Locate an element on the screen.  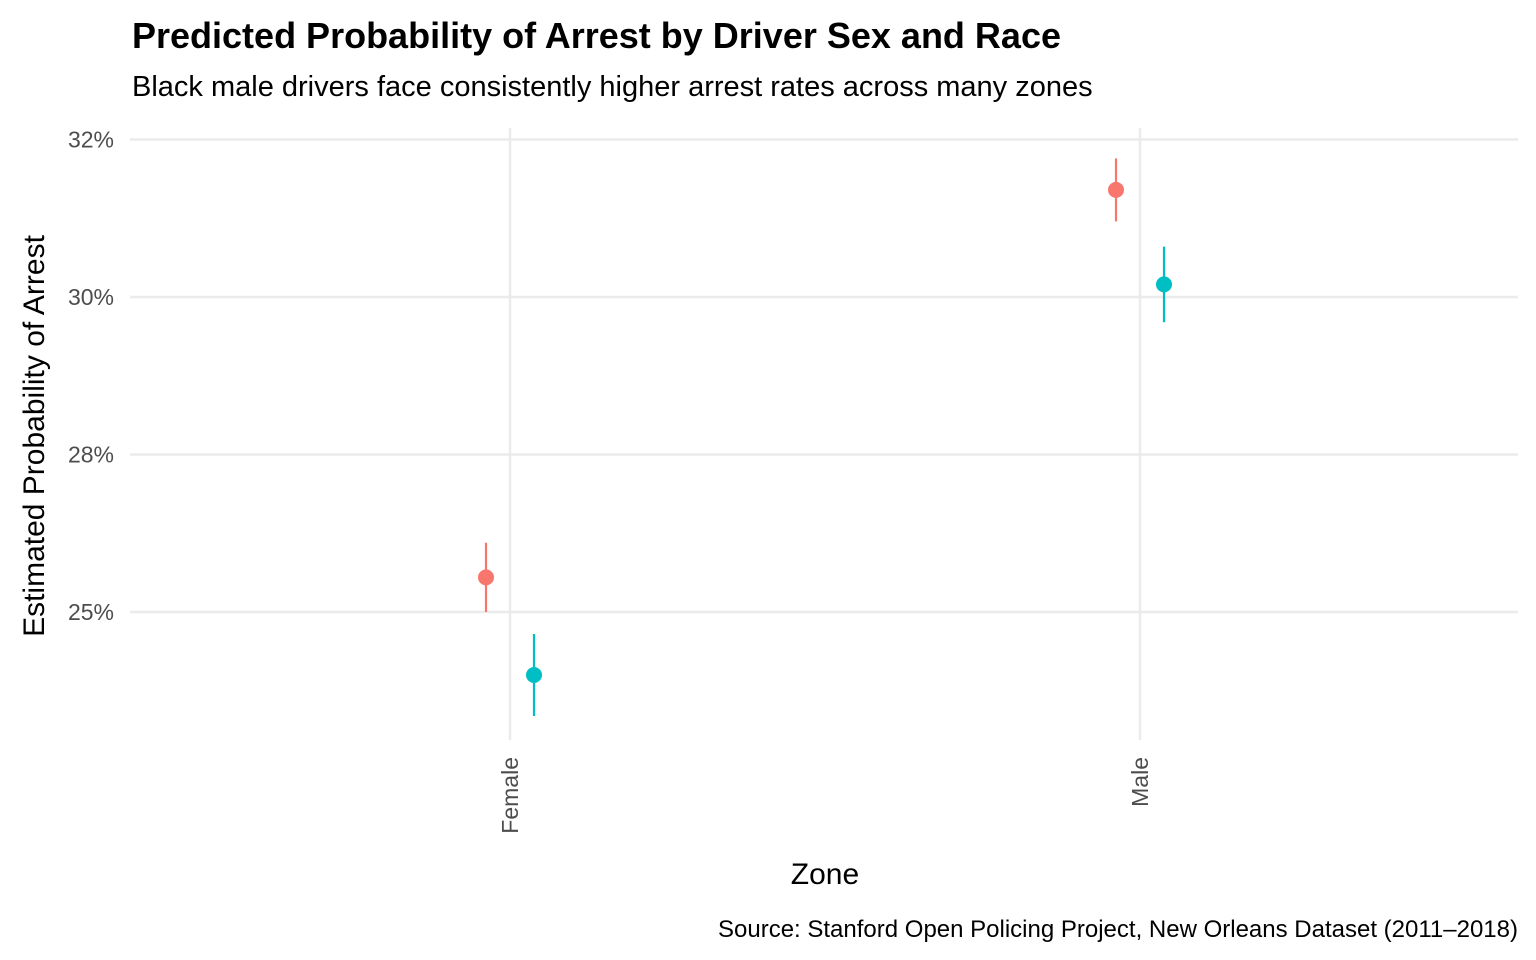
y-axis-title: Estimated Probability of Arrest is located at coordinates (34, 435).